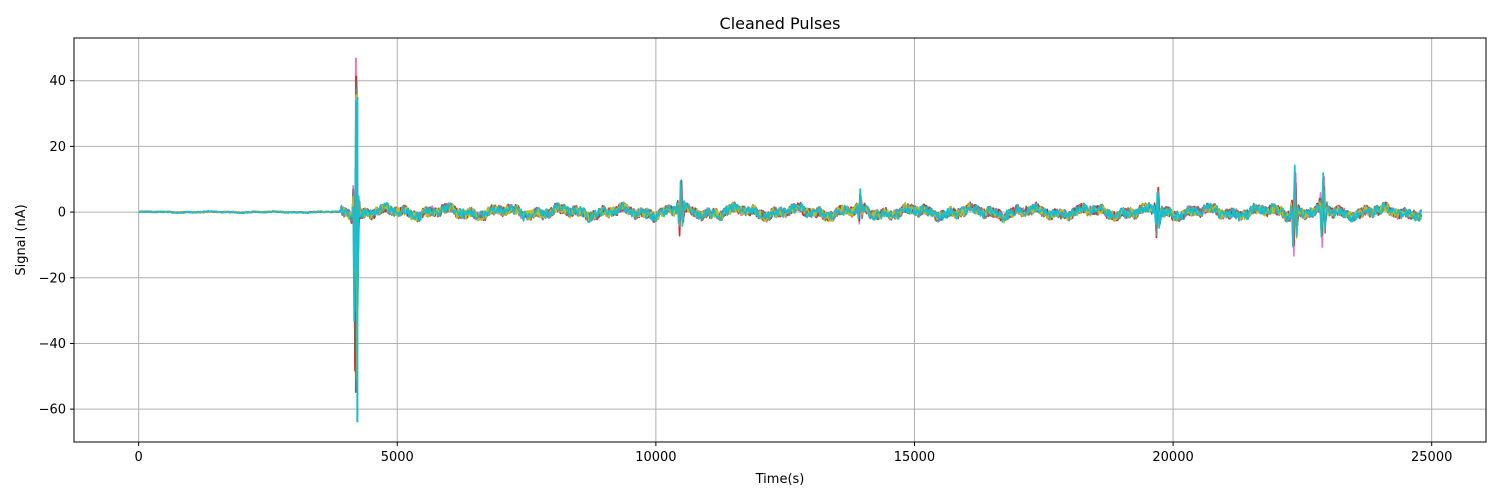 This screenshot has height=500, width=1500. Describe the element at coordinates (57, 147) in the screenshot. I see `y-tick-label: 20` at that location.